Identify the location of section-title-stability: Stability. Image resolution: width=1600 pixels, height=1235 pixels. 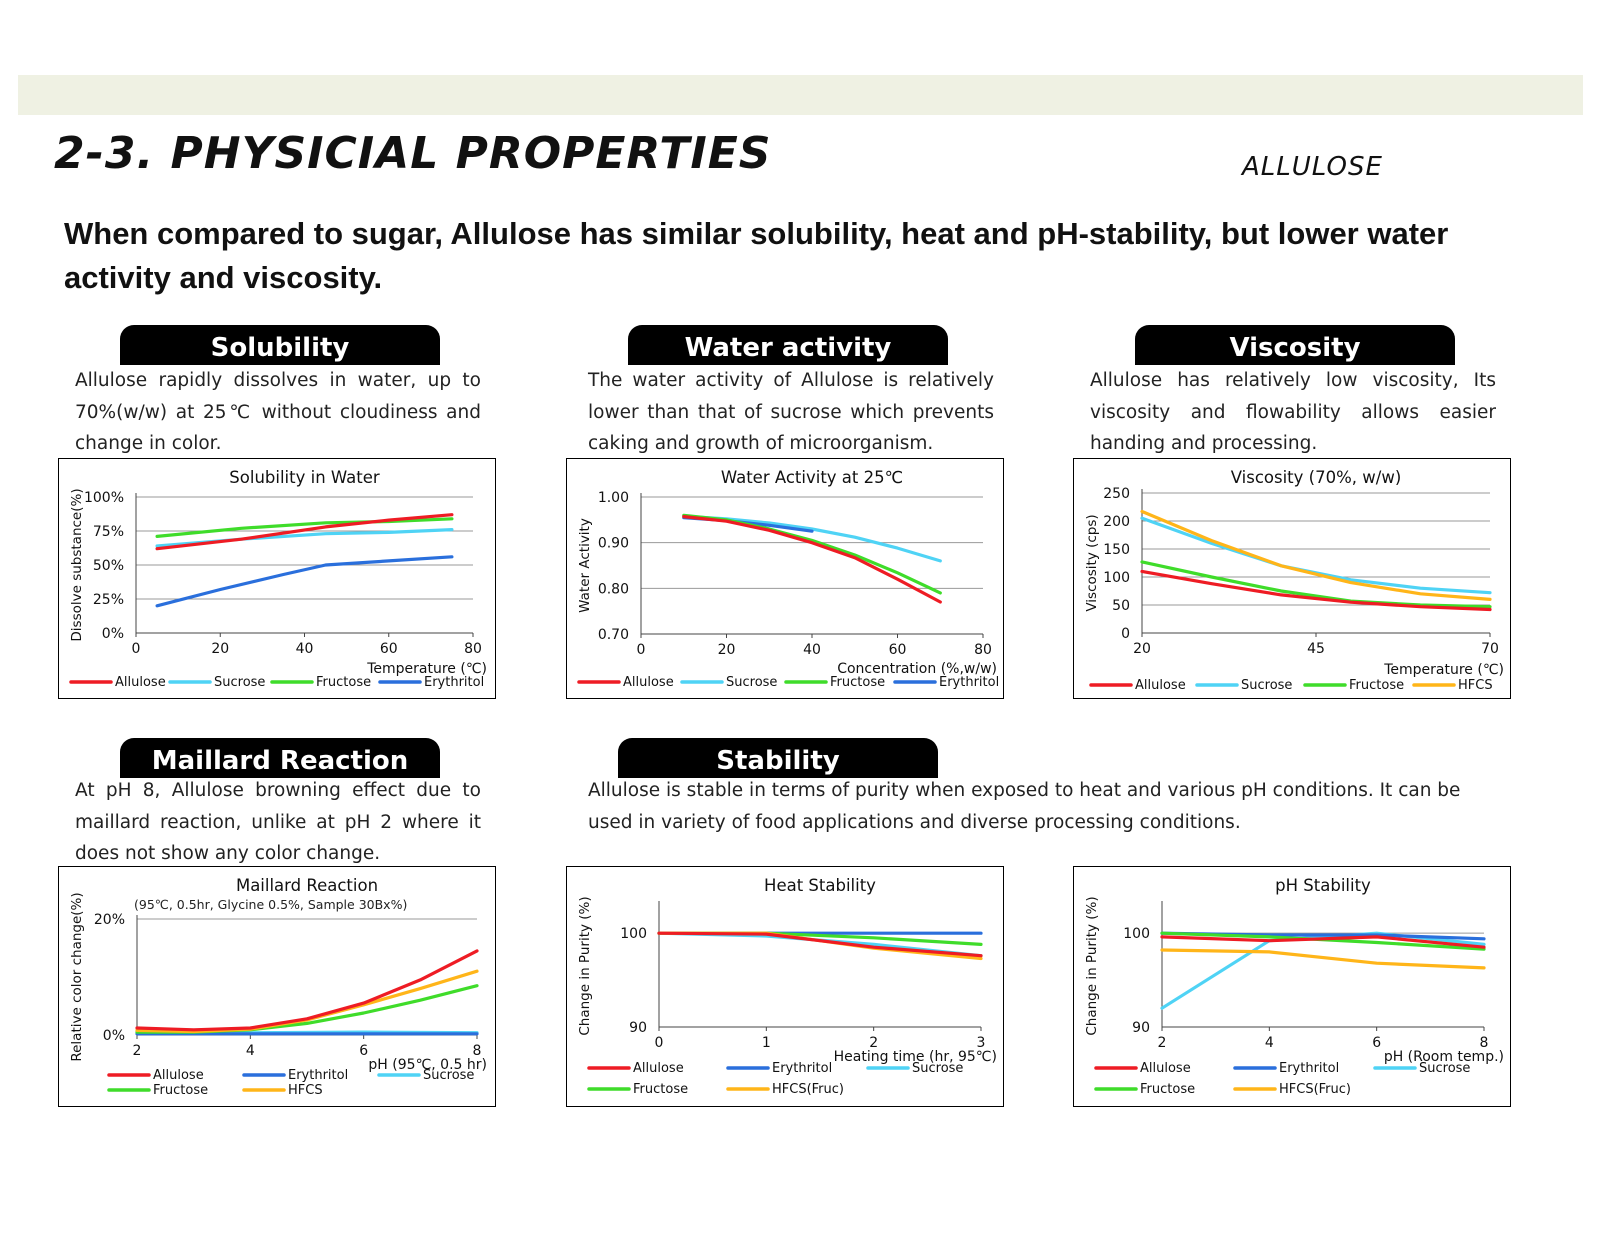
(778, 758).